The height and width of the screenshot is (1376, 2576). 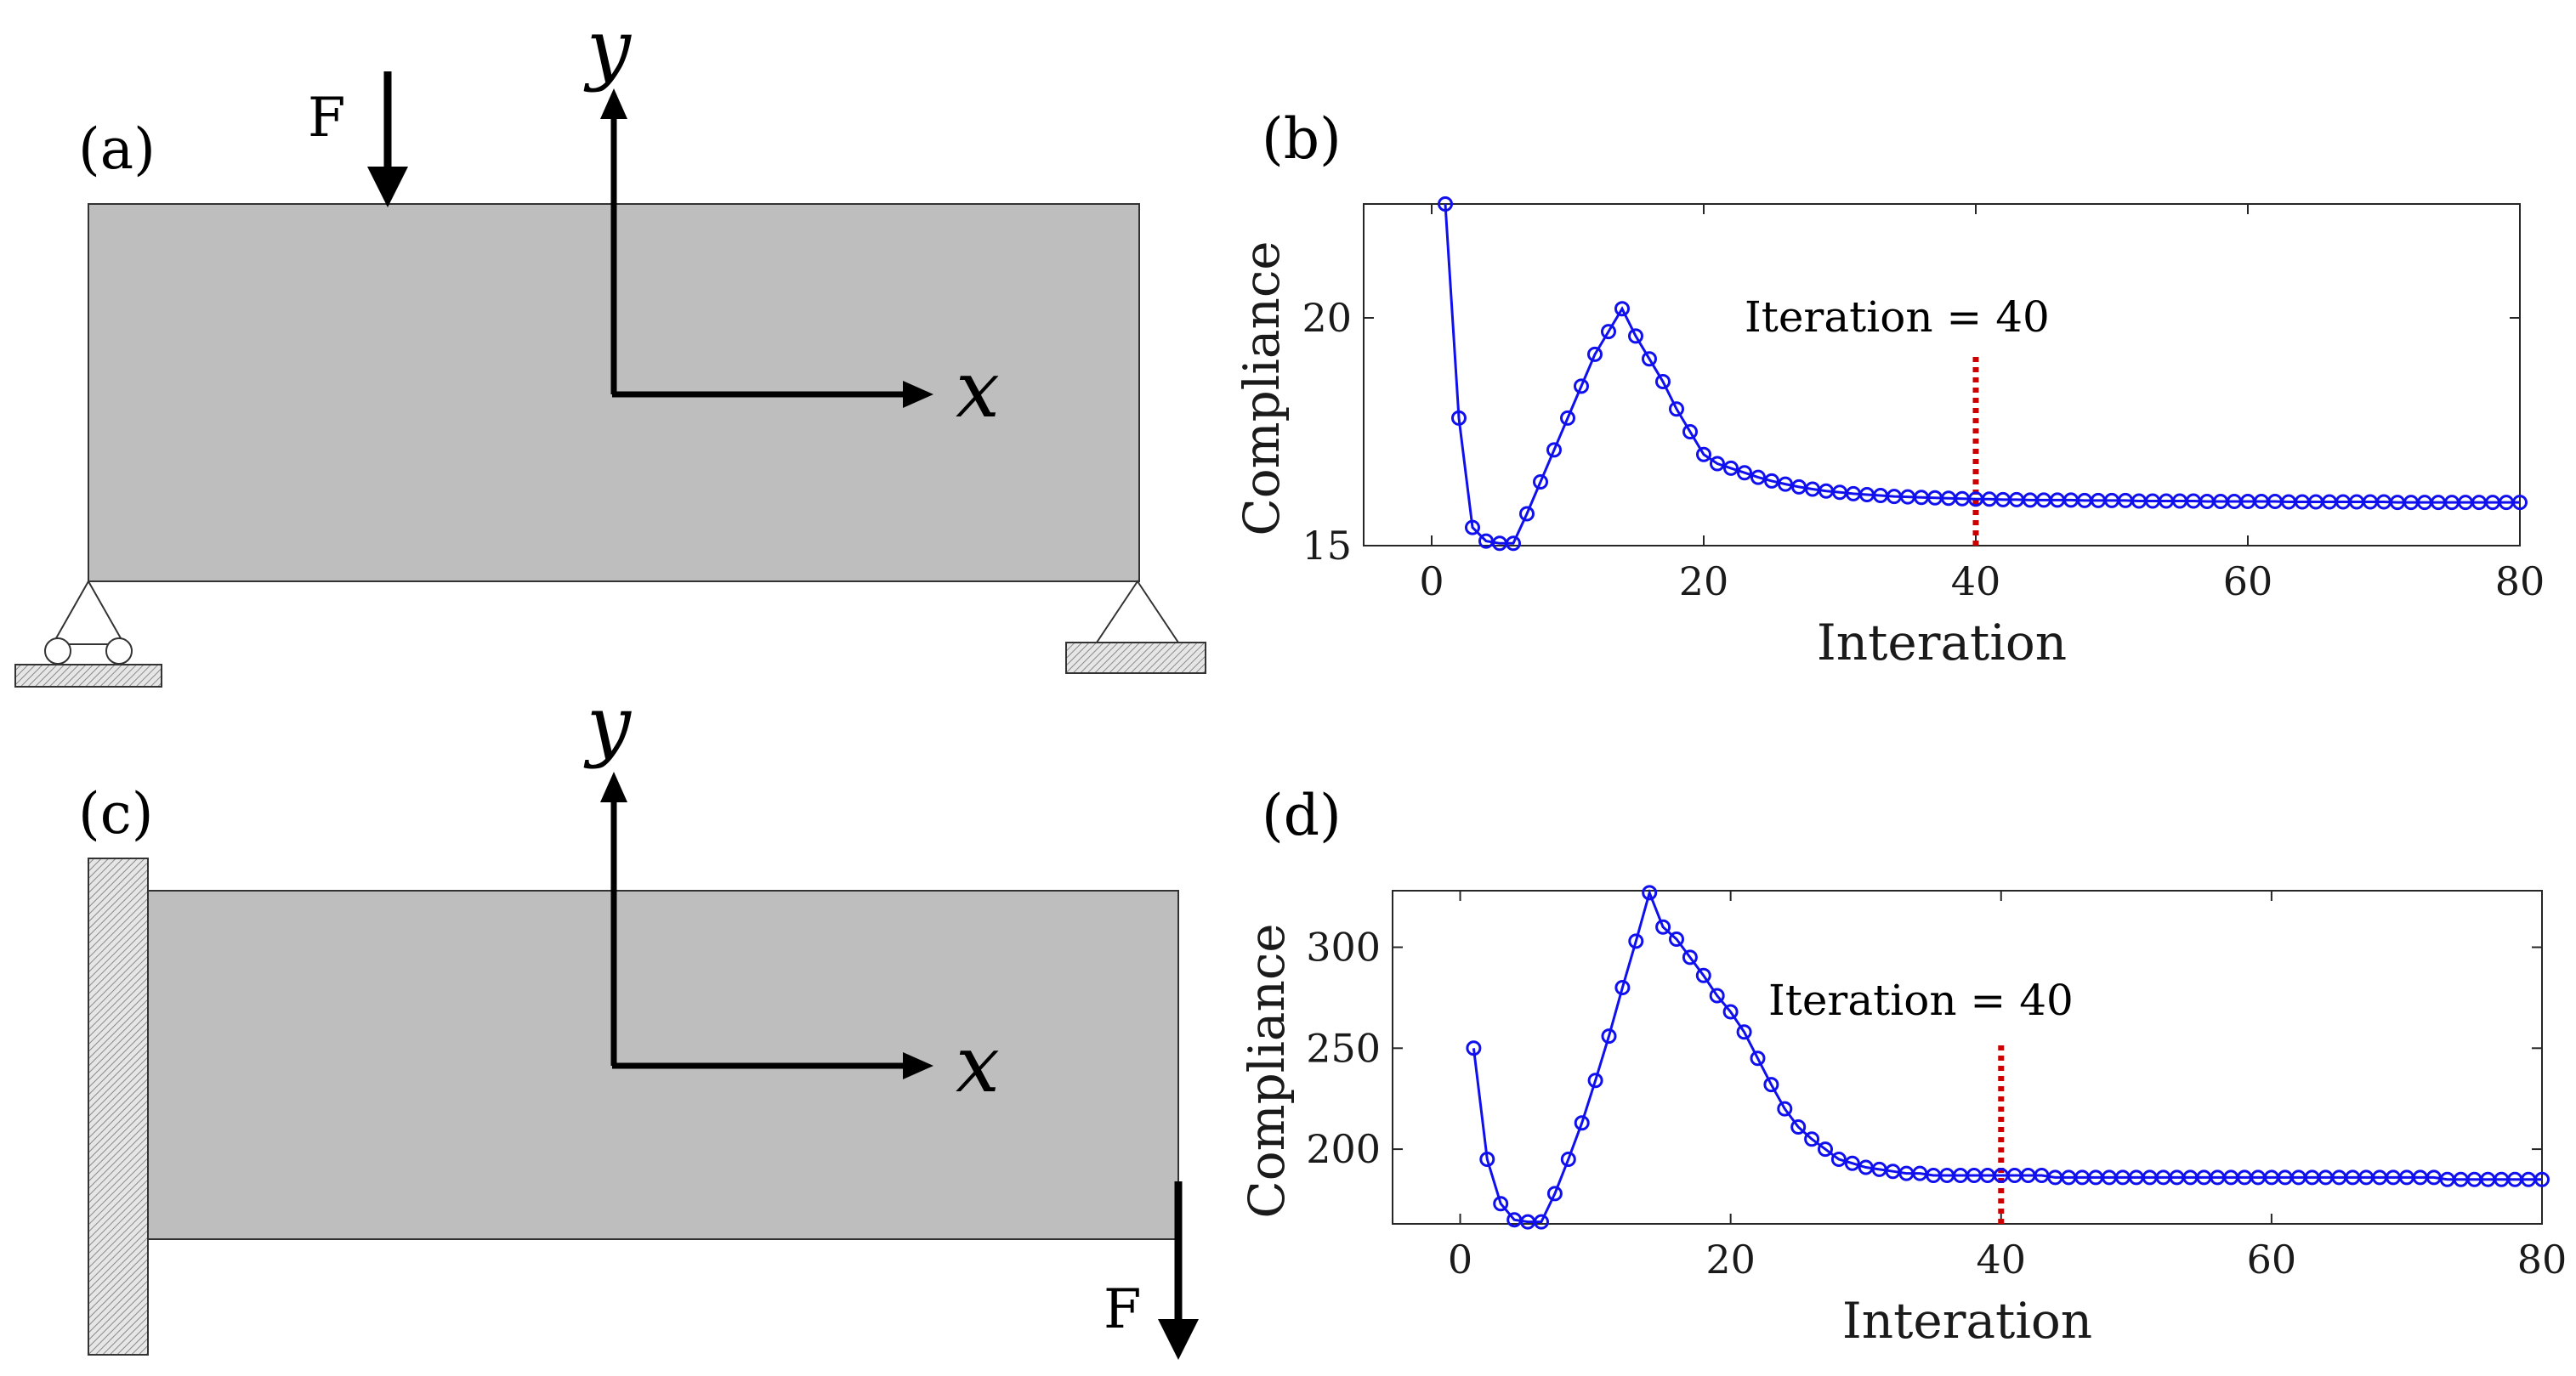 I want to click on roller-support, so click(x=88, y=633).